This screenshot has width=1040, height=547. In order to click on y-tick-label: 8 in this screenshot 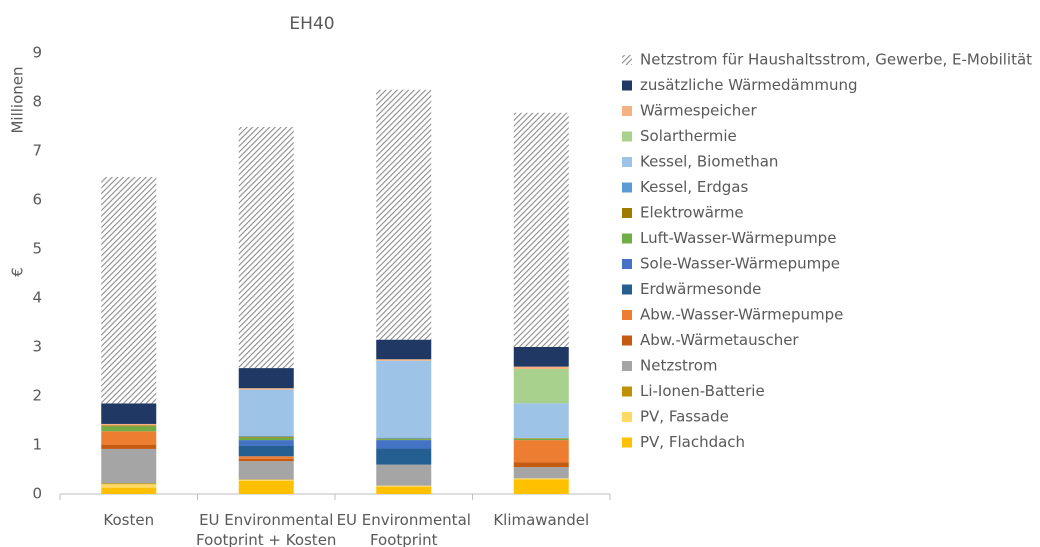, I will do `click(37, 102)`.